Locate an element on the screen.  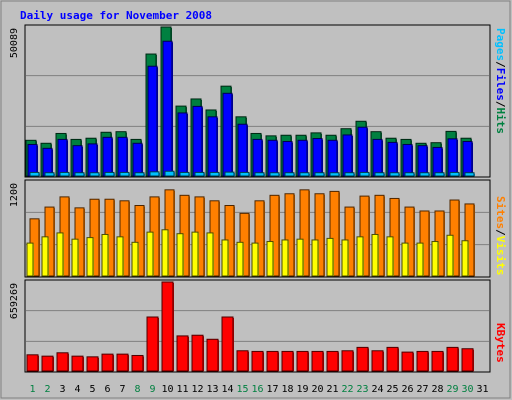
x-tick-label: 24 is located at coordinates (377, 389).